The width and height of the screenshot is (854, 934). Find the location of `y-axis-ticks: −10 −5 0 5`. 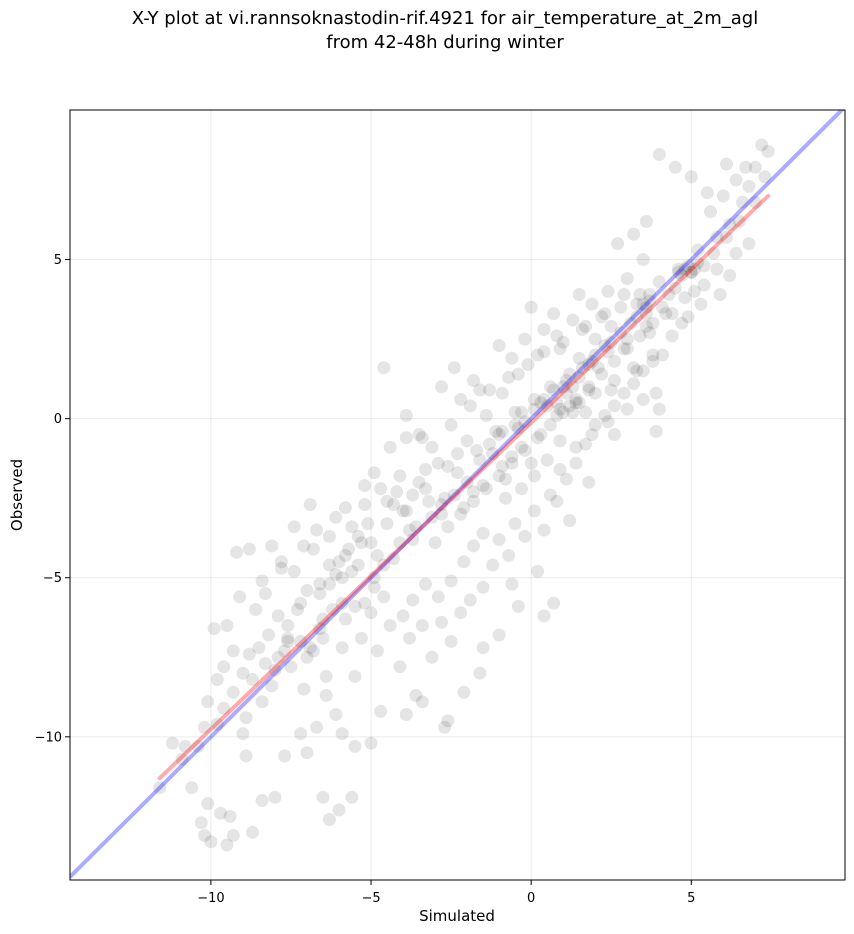

y-axis-ticks: −10 −5 0 5 is located at coordinates (52, 499).